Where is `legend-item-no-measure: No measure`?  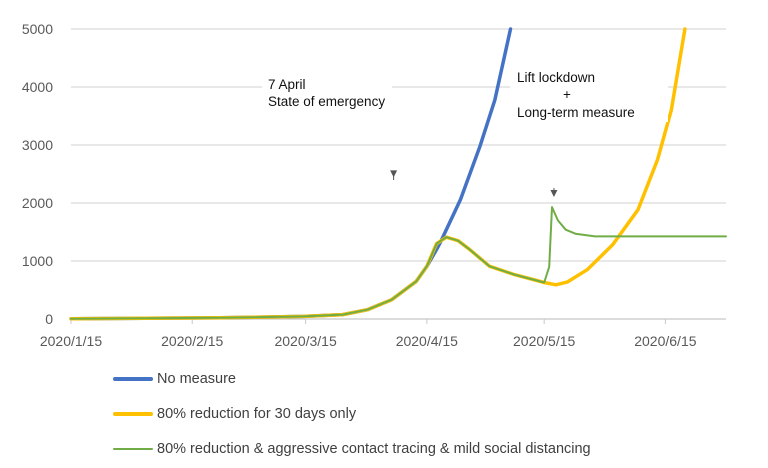 legend-item-no-measure: No measure is located at coordinates (174, 379).